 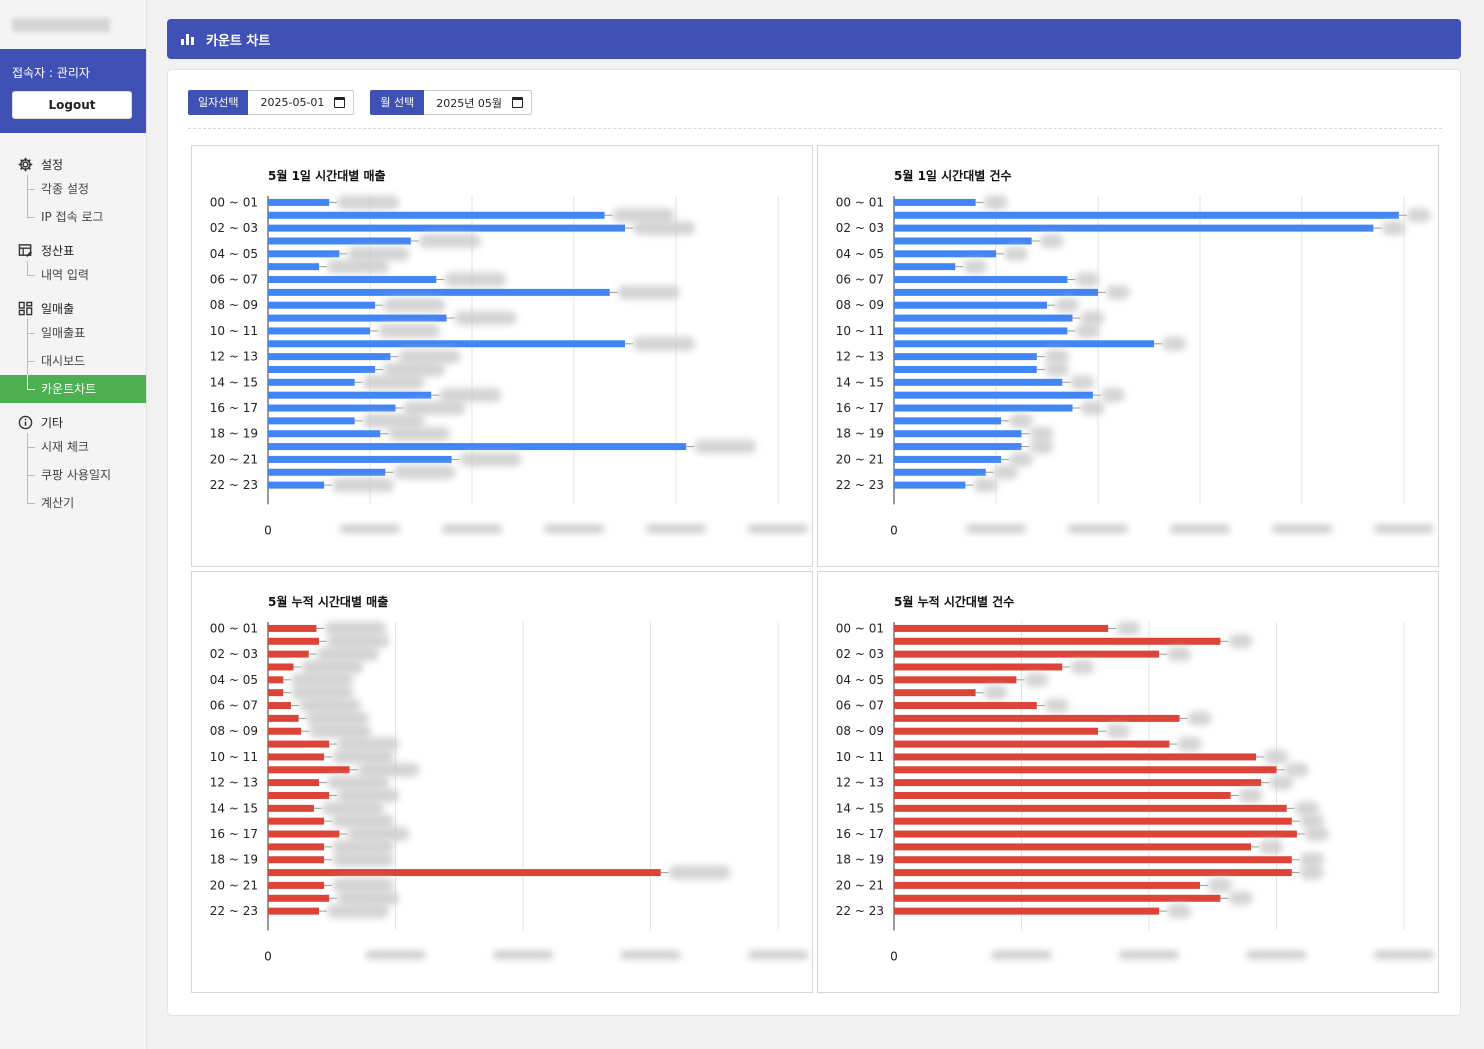 I want to click on menu-group-settlement: 정산표, so click(x=73, y=250).